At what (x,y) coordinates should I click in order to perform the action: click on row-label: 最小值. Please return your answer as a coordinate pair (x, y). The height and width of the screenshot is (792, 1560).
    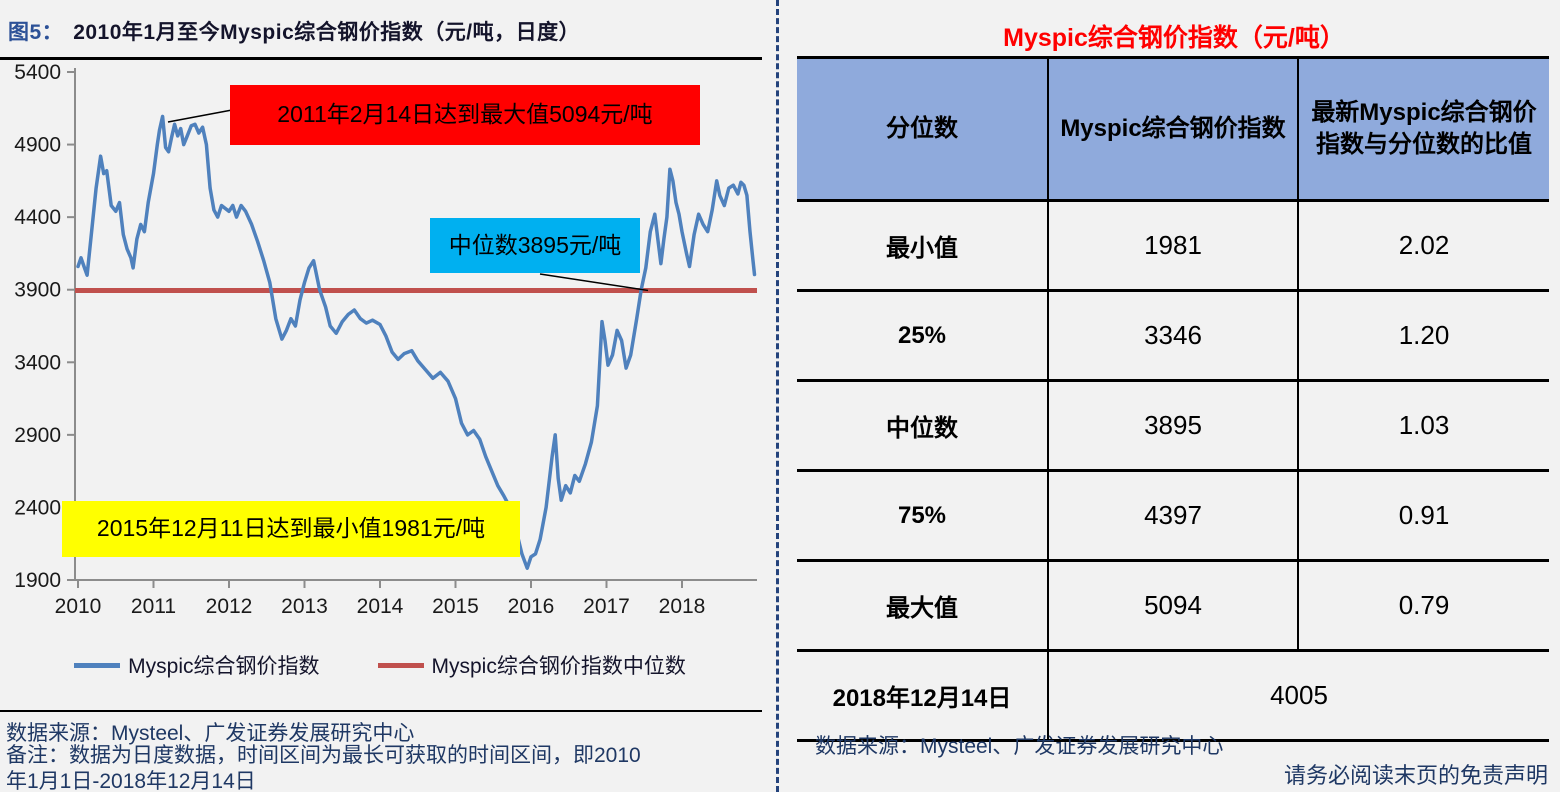
    Looking at the image, I should click on (922, 246).